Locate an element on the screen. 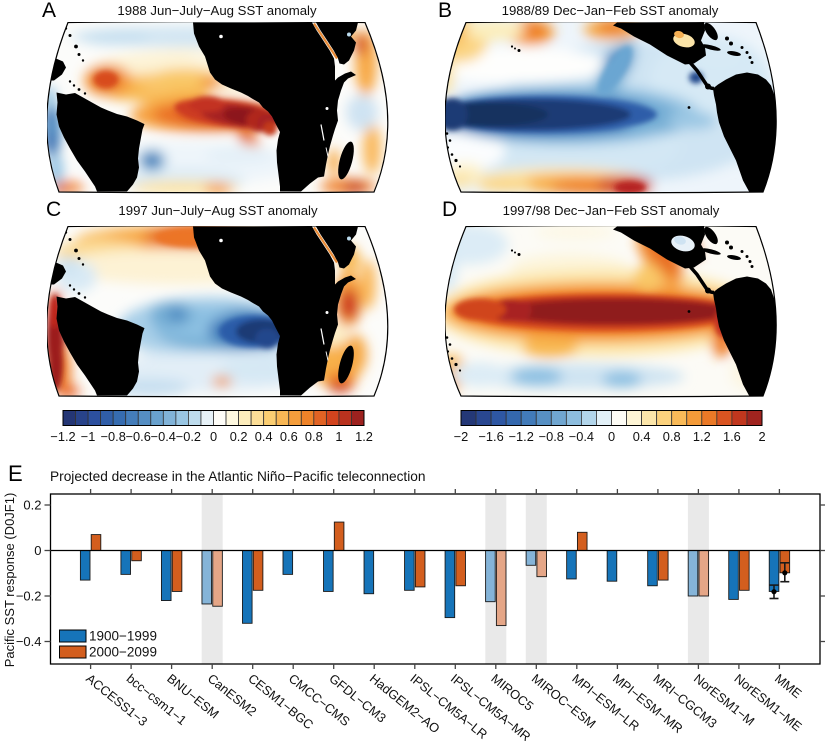  svg-text: 1 is located at coordinates (338, 436).